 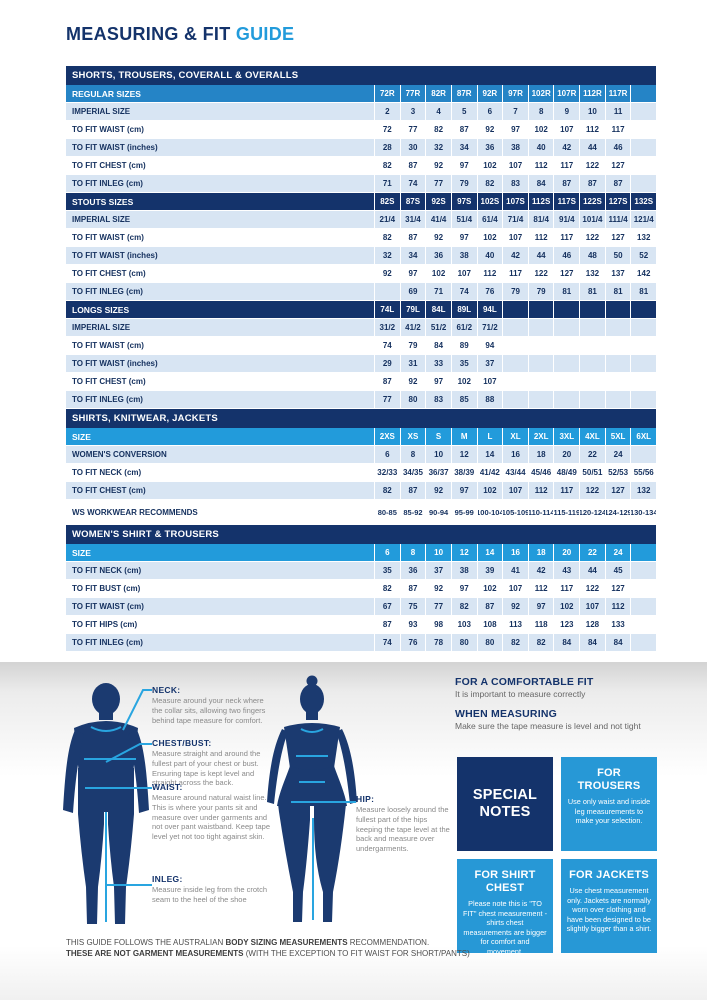 What do you see at coordinates (365, 799) in the screenshot?
I see `hip-label: HIP:` at bounding box center [365, 799].